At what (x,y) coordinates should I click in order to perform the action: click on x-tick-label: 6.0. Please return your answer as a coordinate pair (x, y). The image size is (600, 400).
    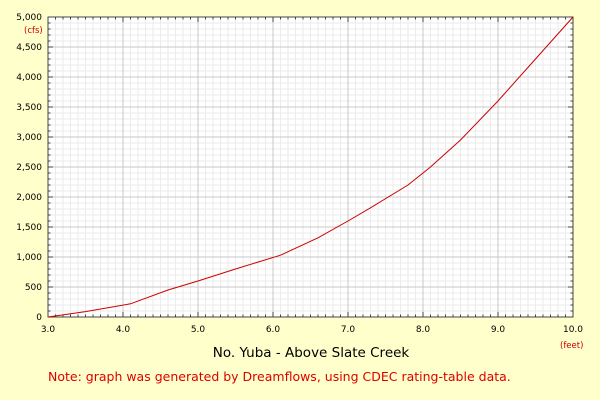
    Looking at the image, I should click on (273, 330).